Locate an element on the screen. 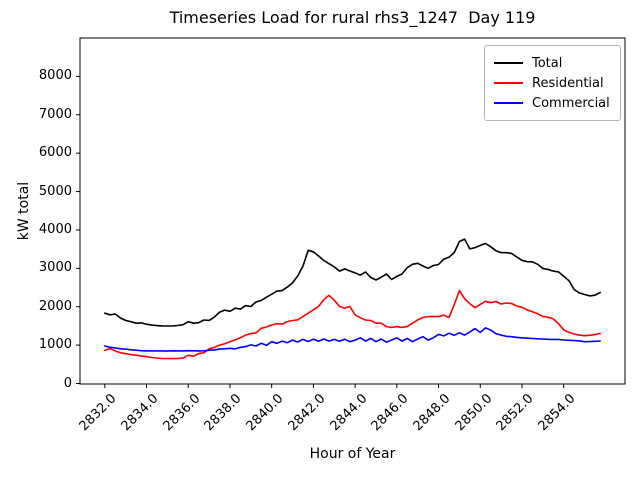 The height and width of the screenshot is (480, 640). legend-row-total: Total is located at coordinates (552, 63).